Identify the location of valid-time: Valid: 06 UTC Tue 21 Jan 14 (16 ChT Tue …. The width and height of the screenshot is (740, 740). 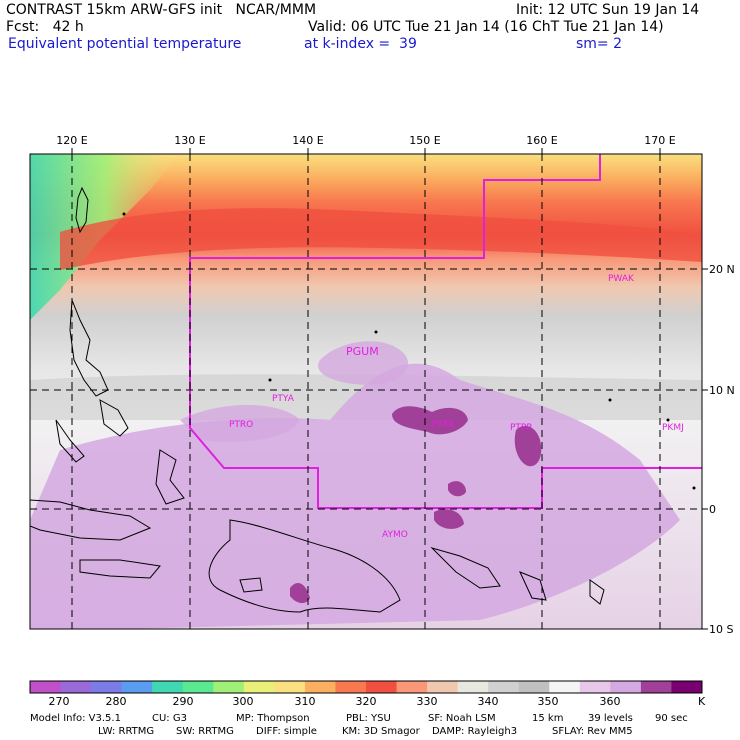
(486, 27).